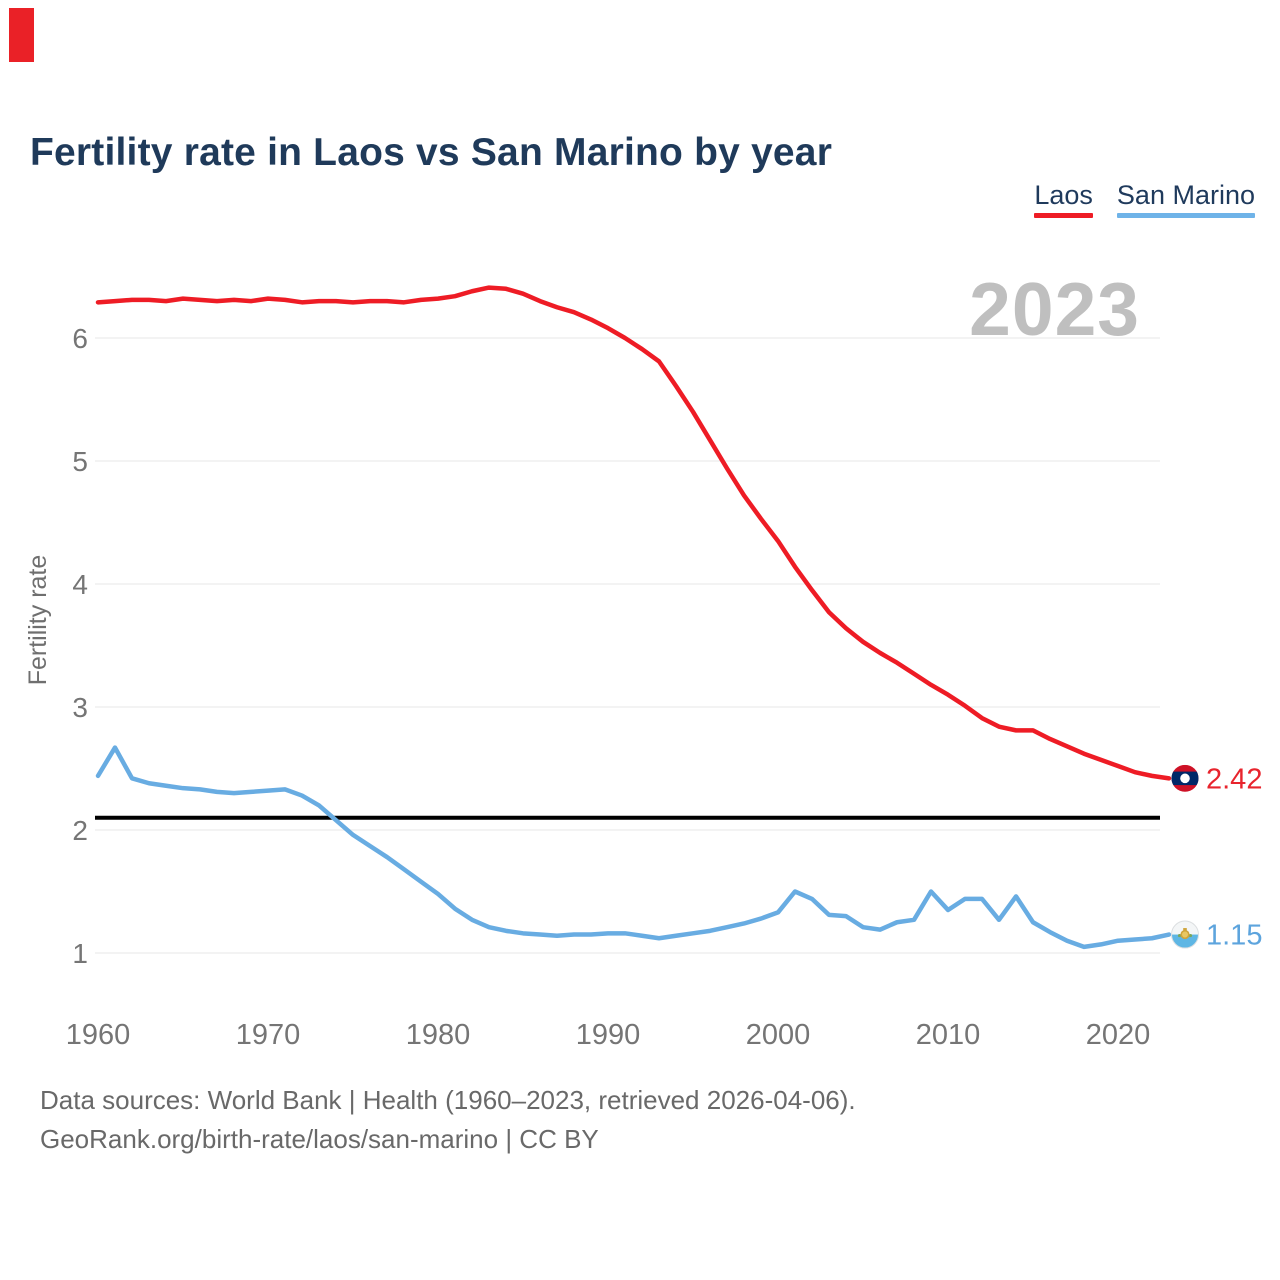 Image resolution: width=1280 pixels, height=1280 pixels. What do you see at coordinates (1234, 779) in the screenshot?
I see `laos-end-value: 2.42` at bounding box center [1234, 779].